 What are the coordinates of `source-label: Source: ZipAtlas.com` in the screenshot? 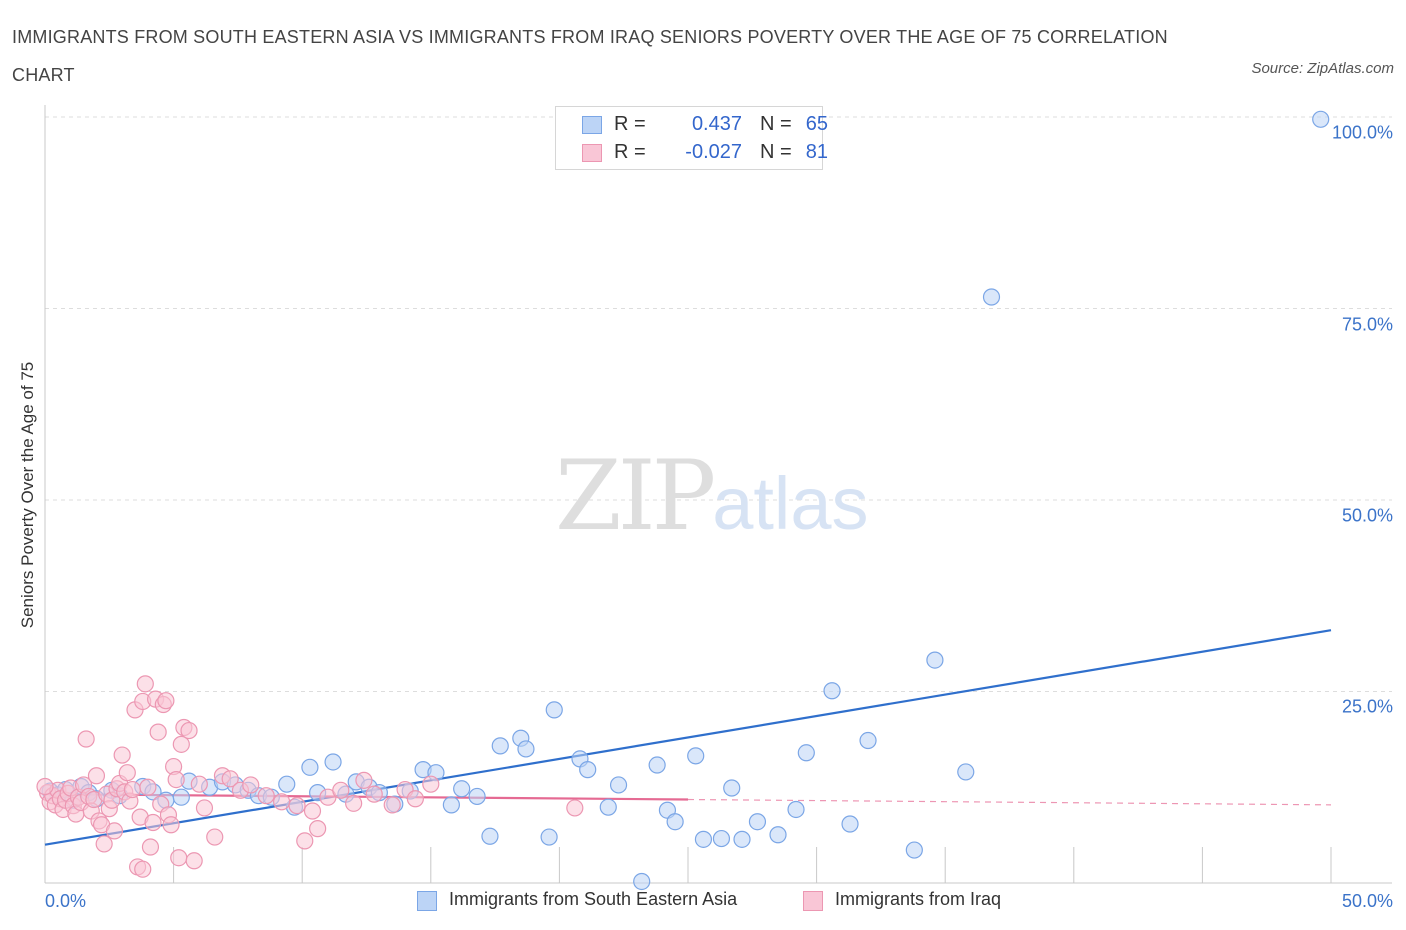 It's located at (1322, 68).